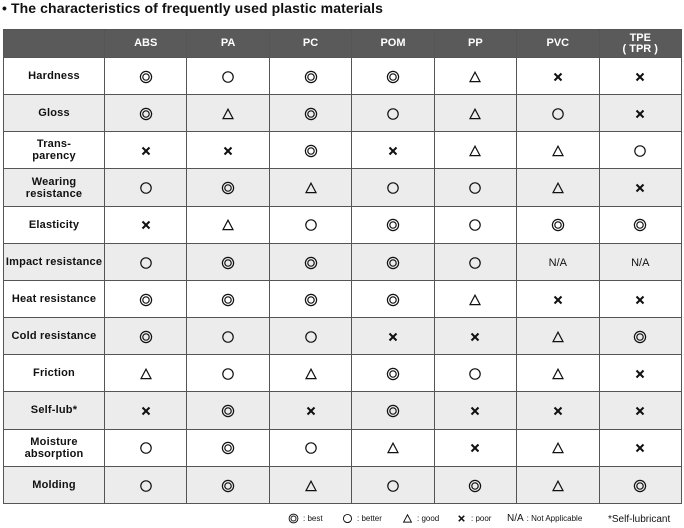  Describe the element at coordinates (639, 519) in the screenshot. I see `footnote: *Self-lubricant` at that location.